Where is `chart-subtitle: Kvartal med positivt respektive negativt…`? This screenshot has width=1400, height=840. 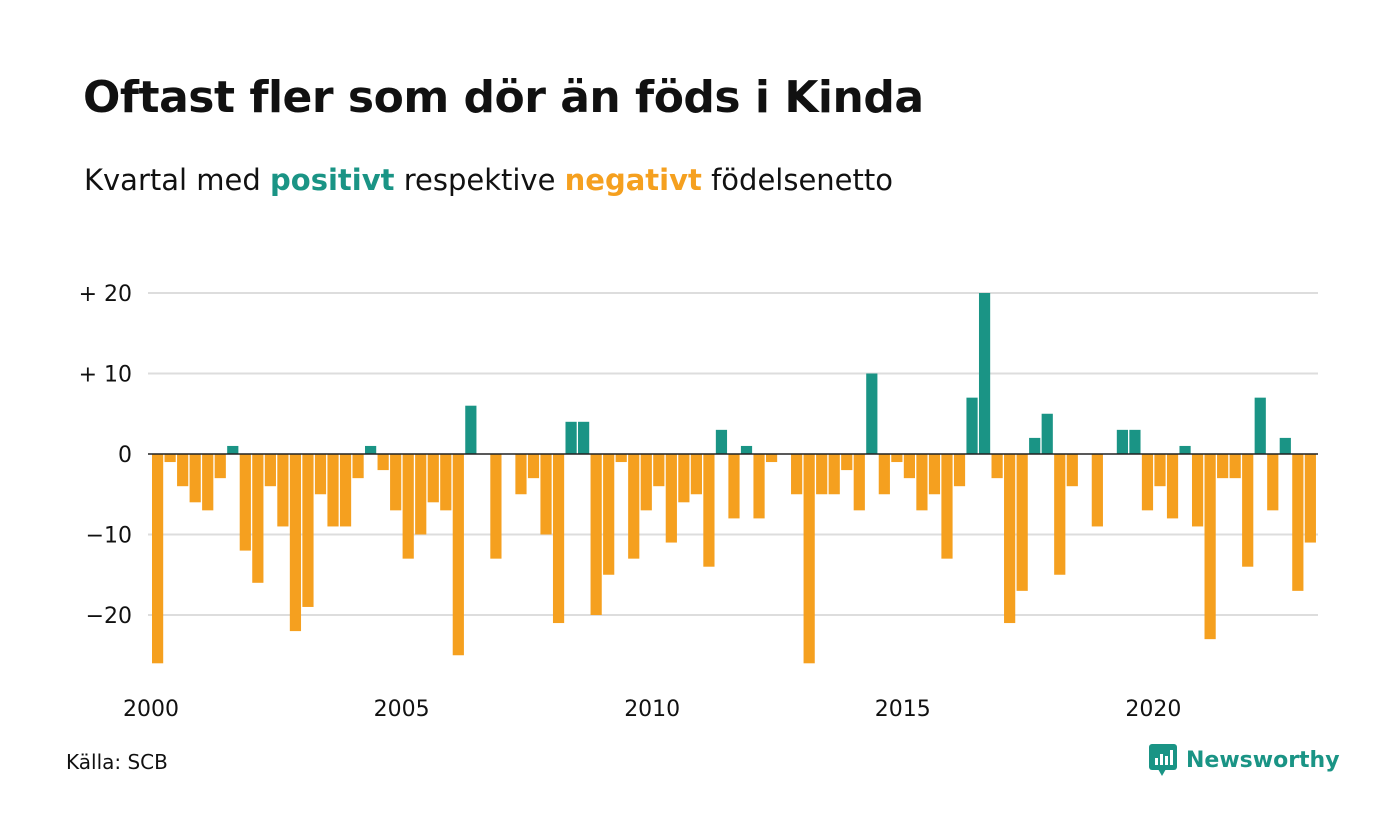
chart-subtitle: Kvartal med positivt respektive negativt… is located at coordinates (488, 180).